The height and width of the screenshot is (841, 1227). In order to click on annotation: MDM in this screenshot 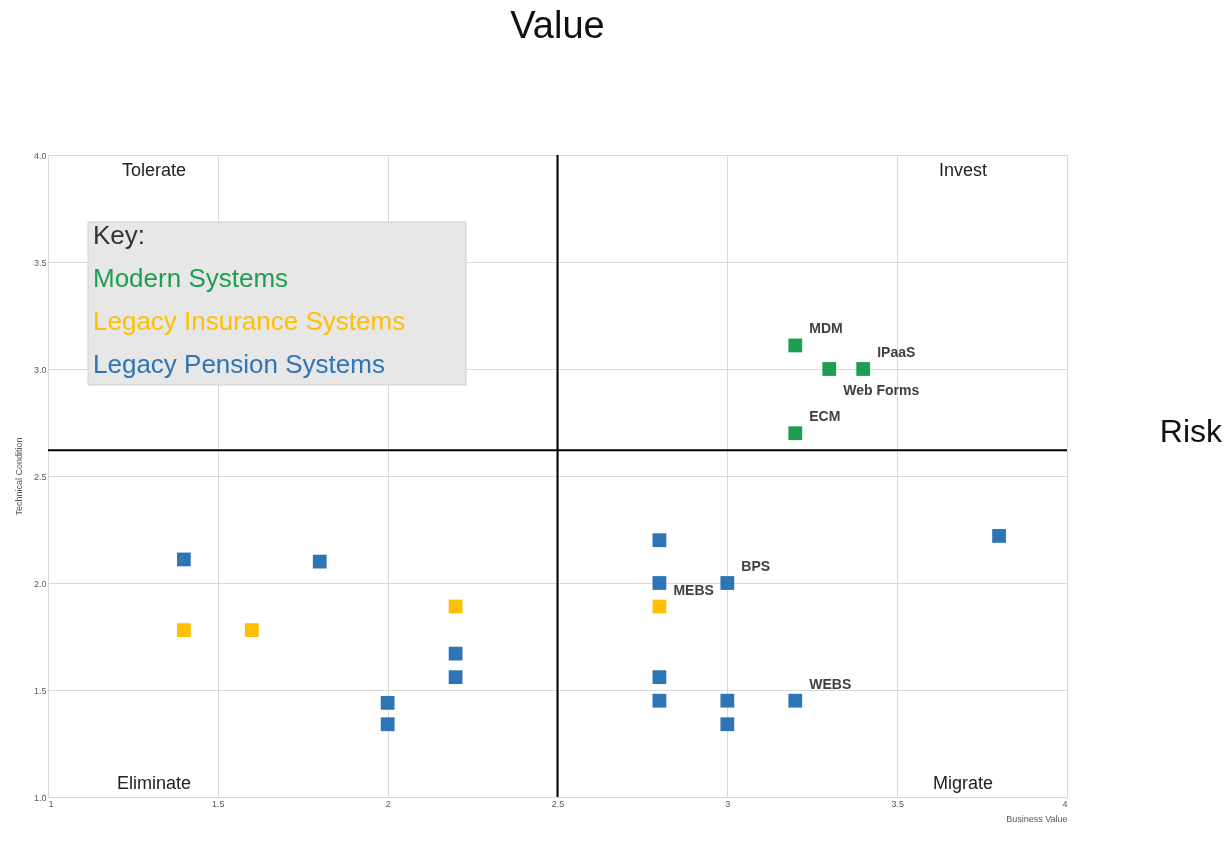, I will do `click(826, 328)`.